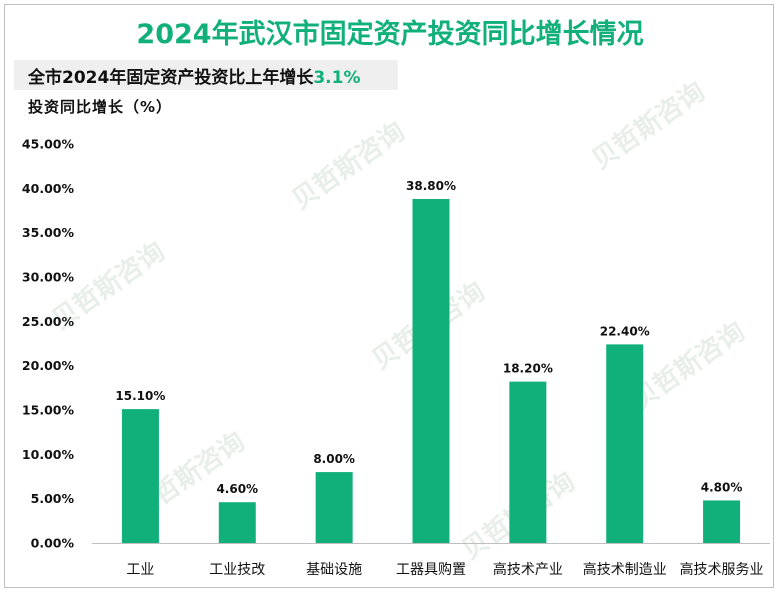  I want to click on subtitle-background, so click(206, 75).